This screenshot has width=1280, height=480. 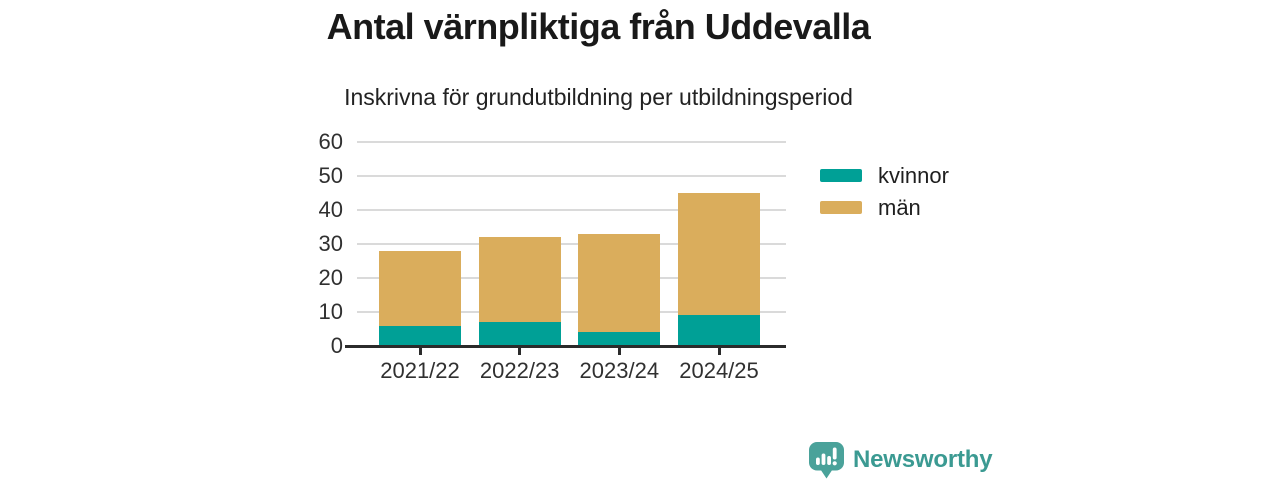 What do you see at coordinates (519, 370) in the screenshot?
I see `x-axis-tick-label: 2022/23` at bounding box center [519, 370].